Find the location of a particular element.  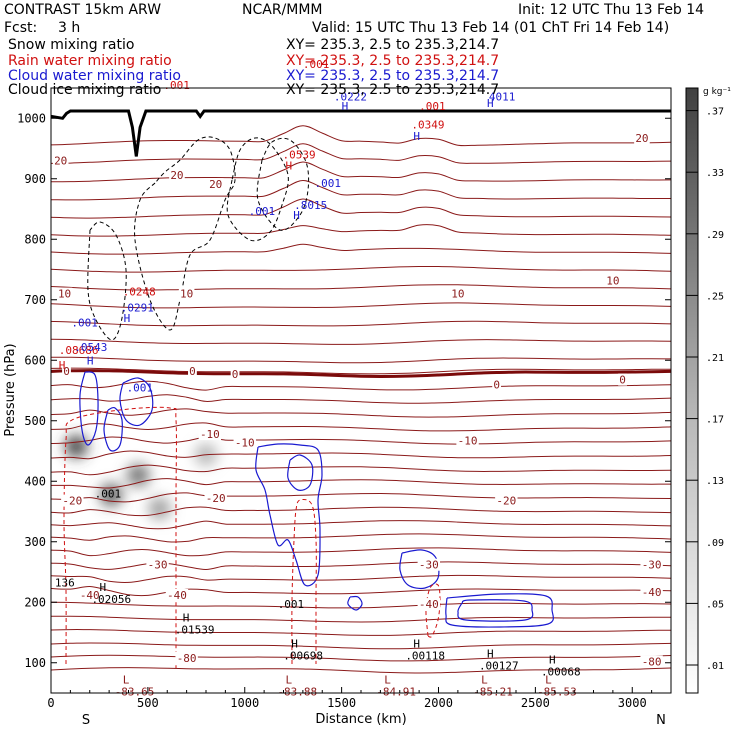

data-label-5: H is located at coordinates (90, 360).